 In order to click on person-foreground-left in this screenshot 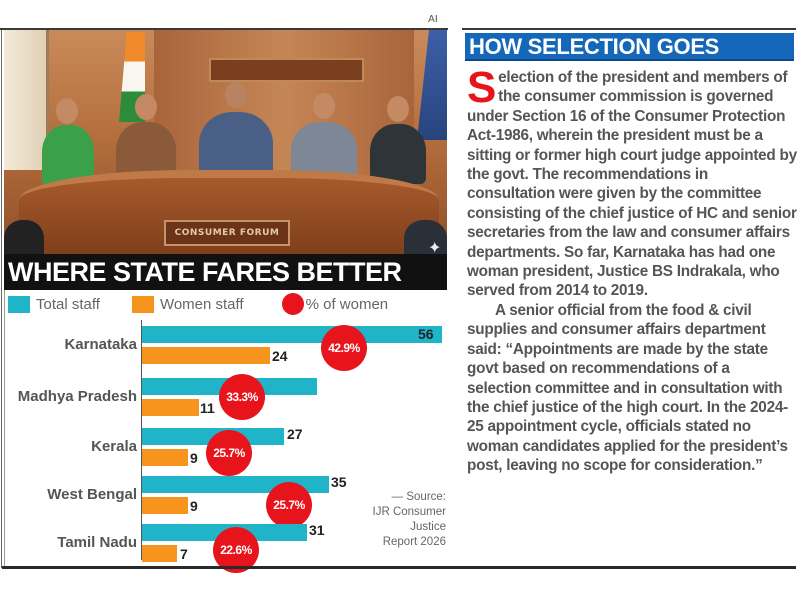, I will do `click(24, 237)`.